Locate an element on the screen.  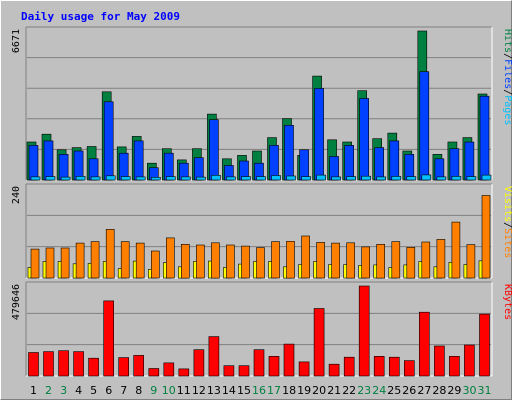
x-tick-label-day-23: 23 is located at coordinates (364, 390).